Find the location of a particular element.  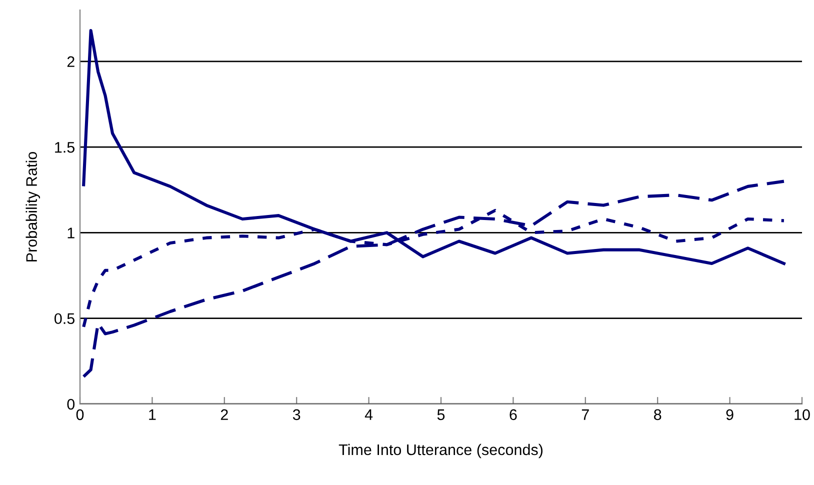

x-tick-label: 7 is located at coordinates (585, 414).